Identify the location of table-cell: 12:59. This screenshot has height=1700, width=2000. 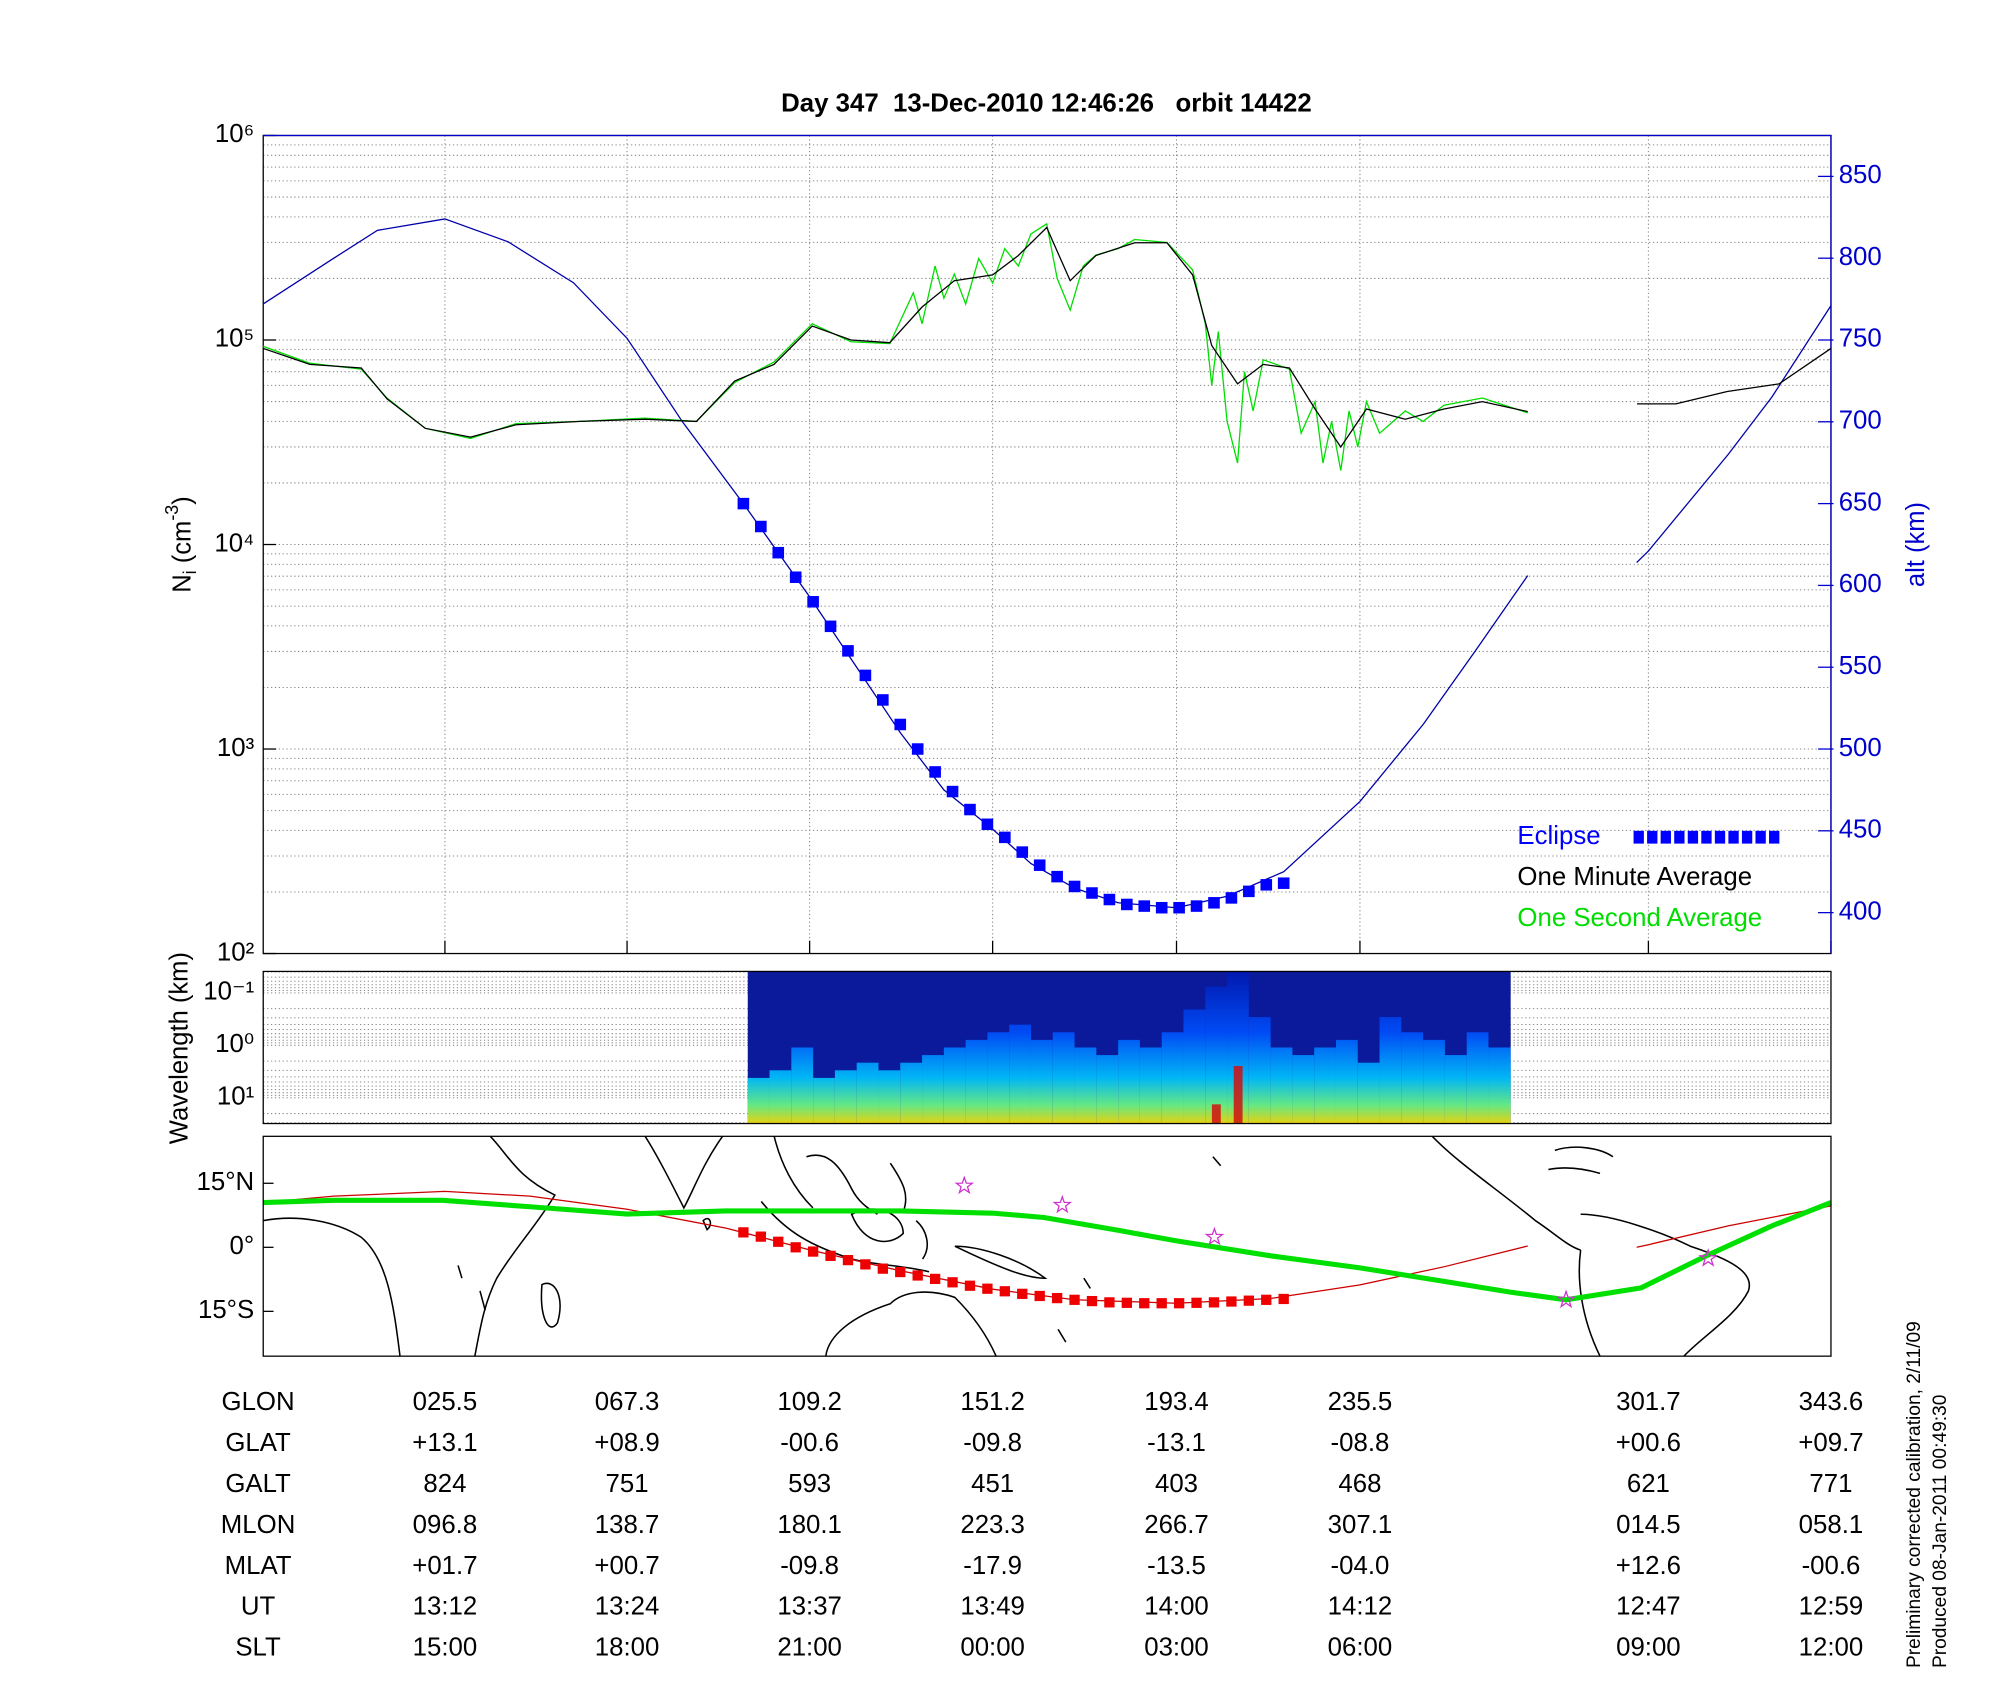
(1831, 1607).